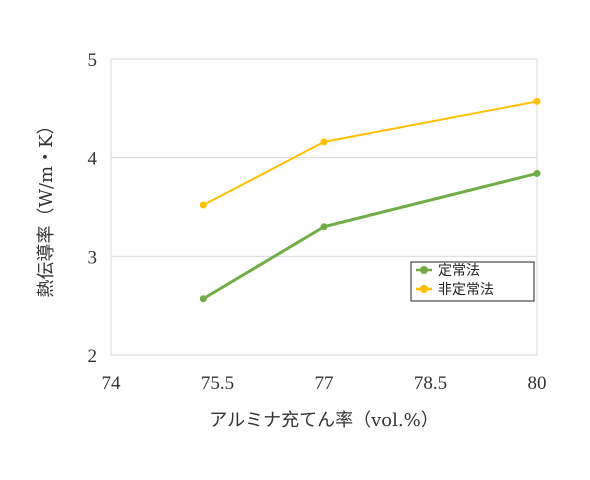 This screenshot has height=480, width=590. What do you see at coordinates (46, 206) in the screenshot?
I see `y-axis-title: 熱伝導率（W/m・K）` at bounding box center [46, 206].